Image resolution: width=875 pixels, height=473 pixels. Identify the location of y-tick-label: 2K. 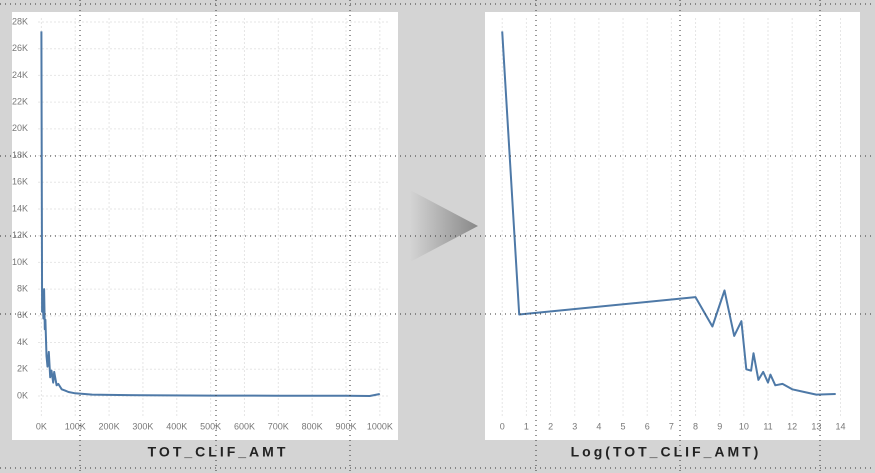
(22, 369).